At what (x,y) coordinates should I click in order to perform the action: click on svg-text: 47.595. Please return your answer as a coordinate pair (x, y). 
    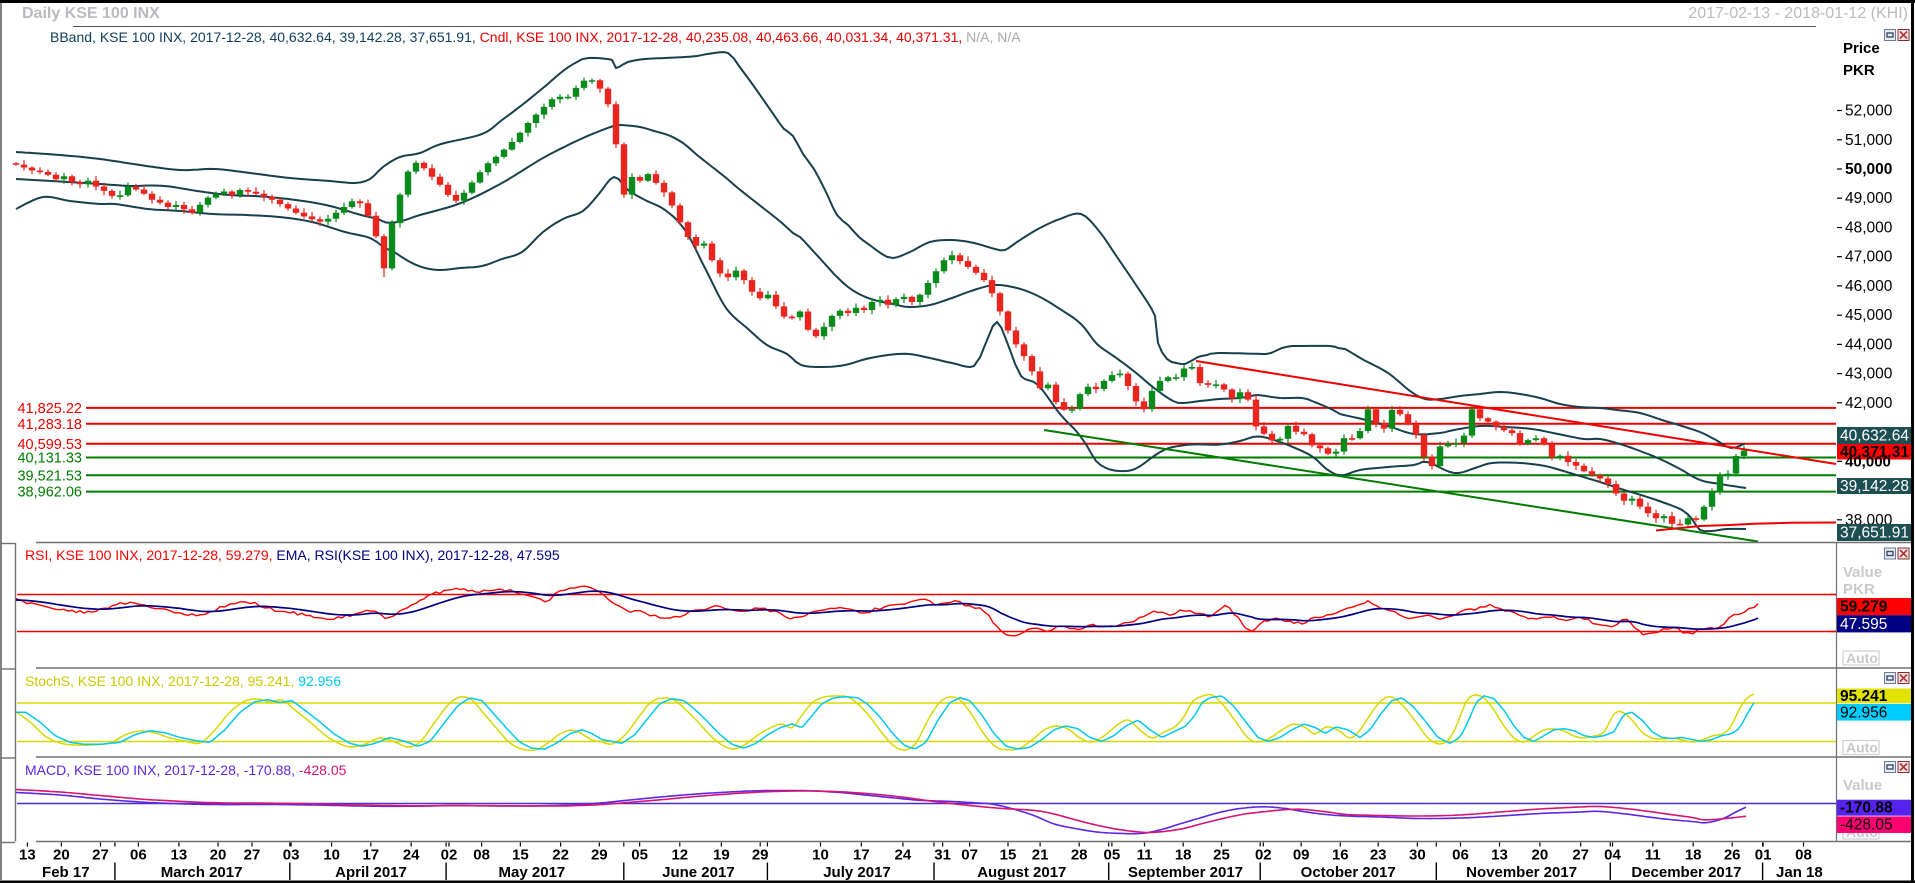
    Looking at the image, I should click on (1863, 624).